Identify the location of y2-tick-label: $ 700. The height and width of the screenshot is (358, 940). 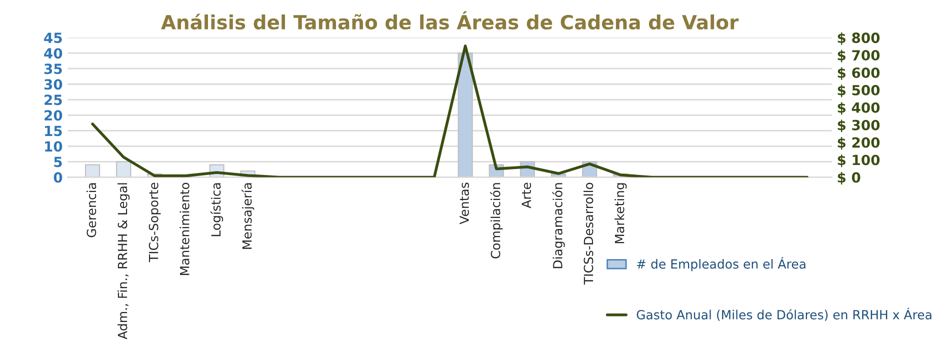
(859, 56).